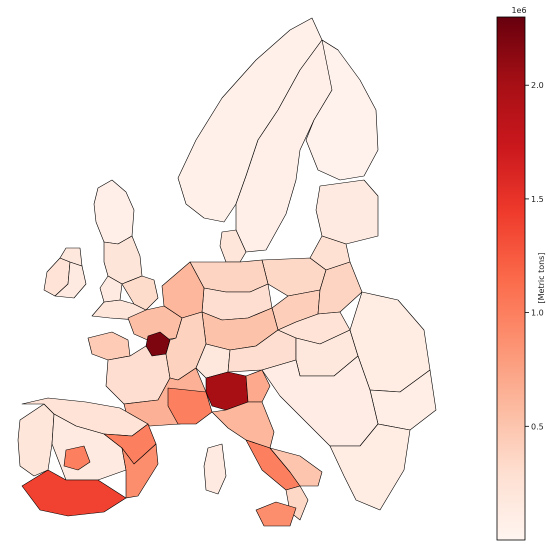 Image resolution: width=549 pixels, height=550 pixels. I want to click on region-estonia-latvia, so click(347, 212).